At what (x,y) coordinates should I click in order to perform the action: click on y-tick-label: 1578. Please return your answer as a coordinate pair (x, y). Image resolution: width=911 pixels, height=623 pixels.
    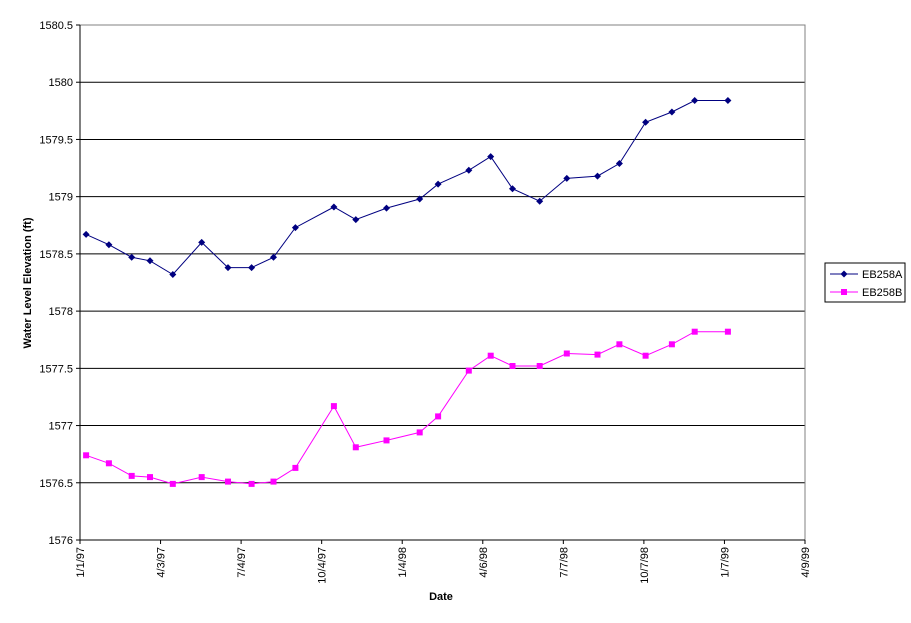
    Looking at the image, I should click on (61, 312).